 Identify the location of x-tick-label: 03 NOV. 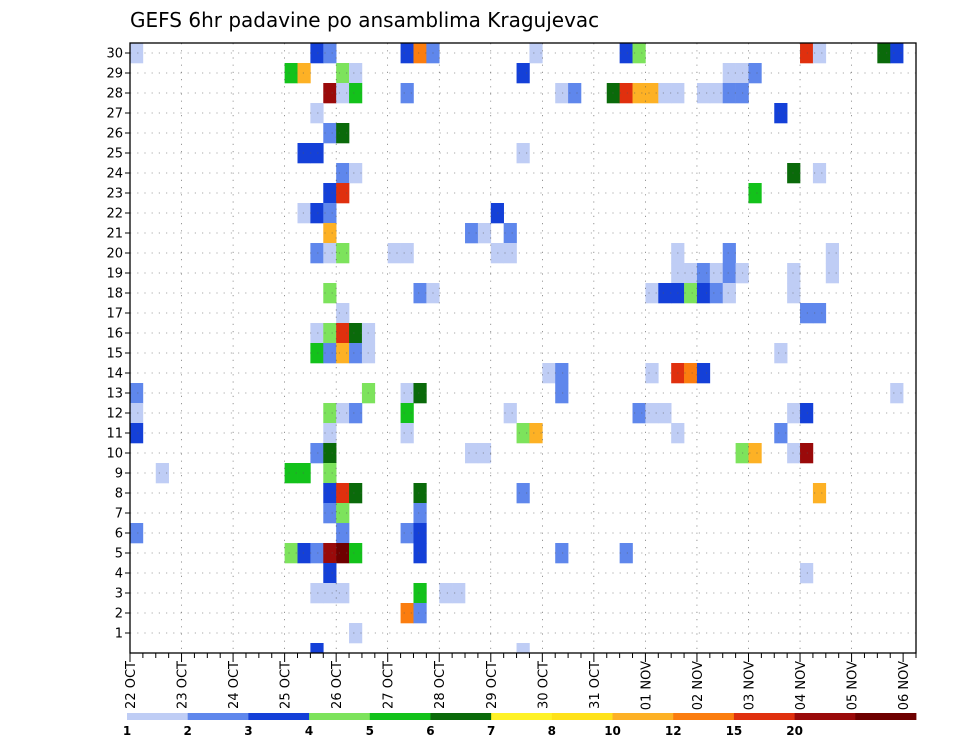
(749, 685).